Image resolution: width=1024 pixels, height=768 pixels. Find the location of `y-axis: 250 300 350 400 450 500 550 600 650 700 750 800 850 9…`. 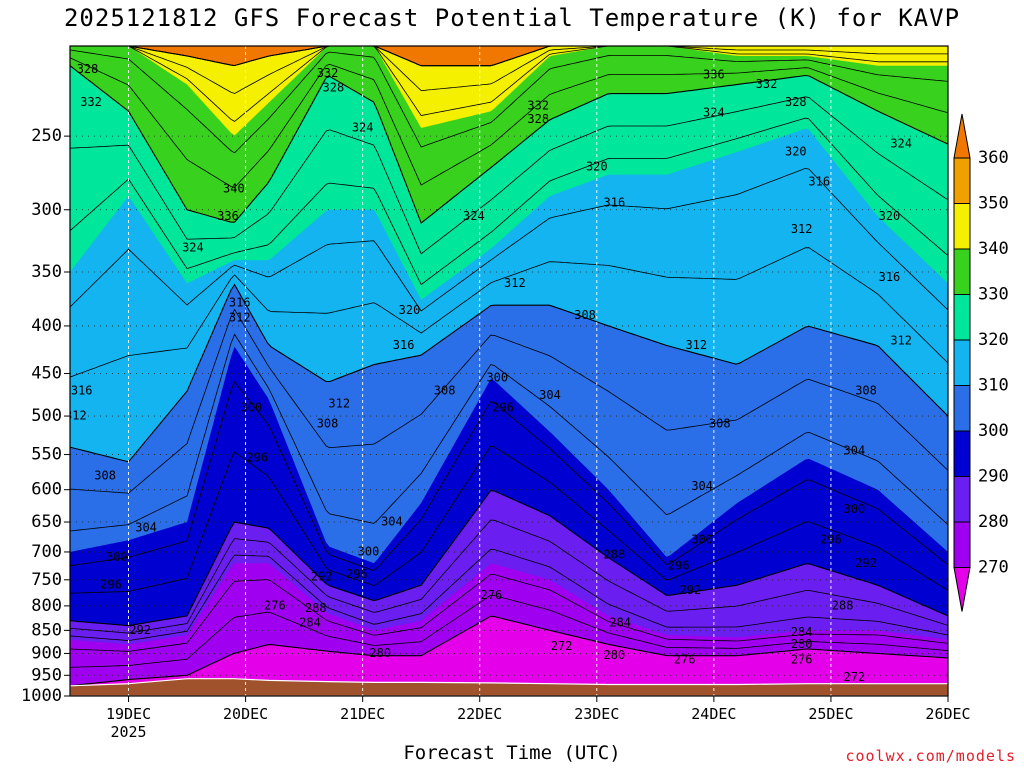

y-axis: 250 300 350 400 450 500 550 600 650 700 750 800 850 9… is located at coordinates (45, 416).